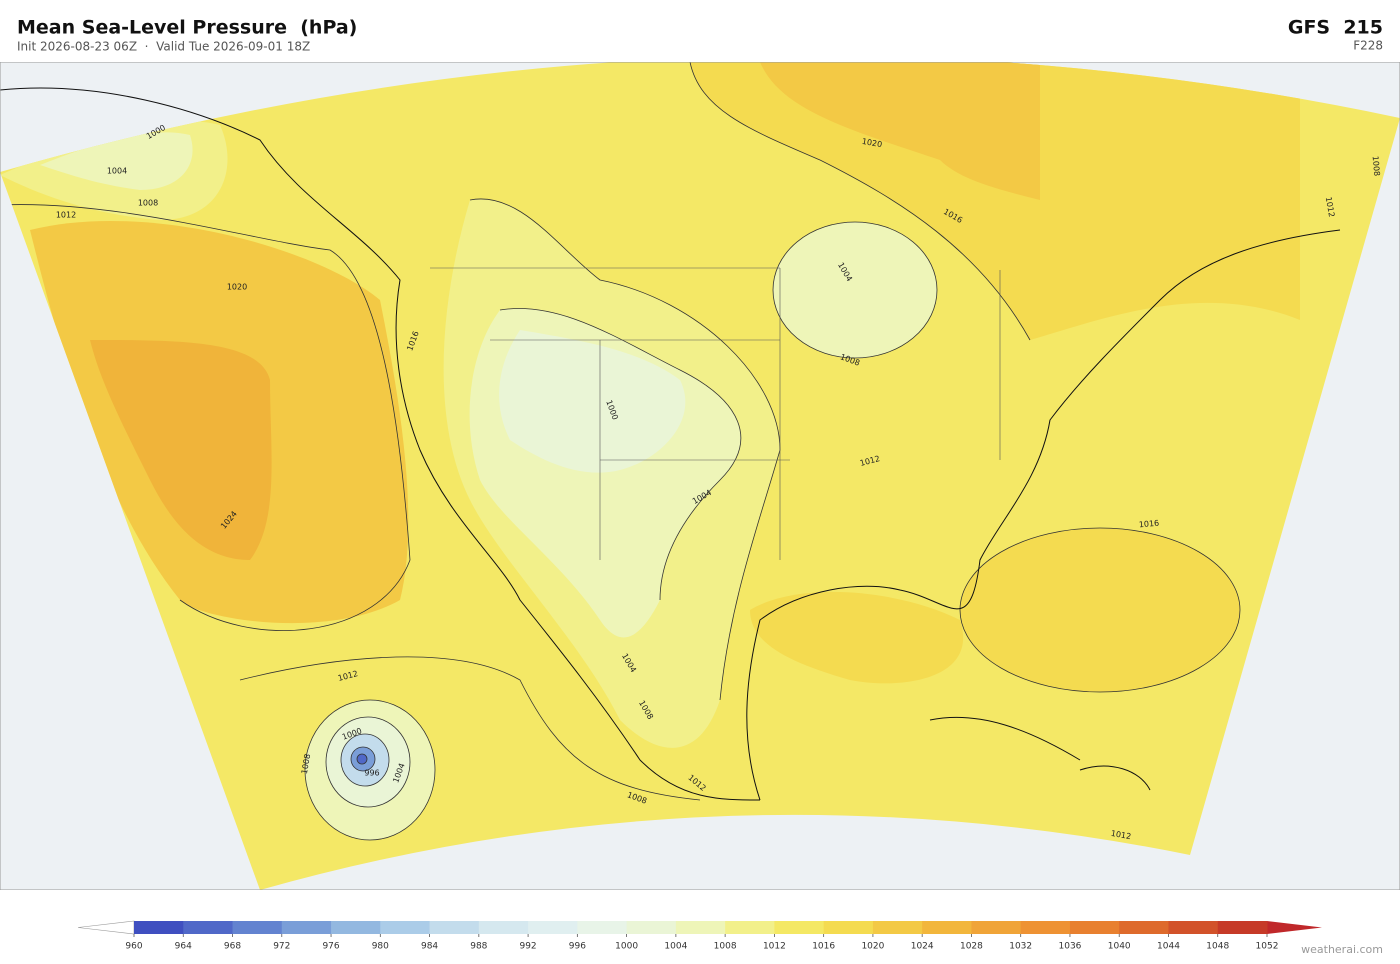 The image size is (1400, 964). What do you see at coordinates (1020, 947) in the screenshot?
I see `colorbar-tick-label: 1032` at bounding box center [1020, 947].